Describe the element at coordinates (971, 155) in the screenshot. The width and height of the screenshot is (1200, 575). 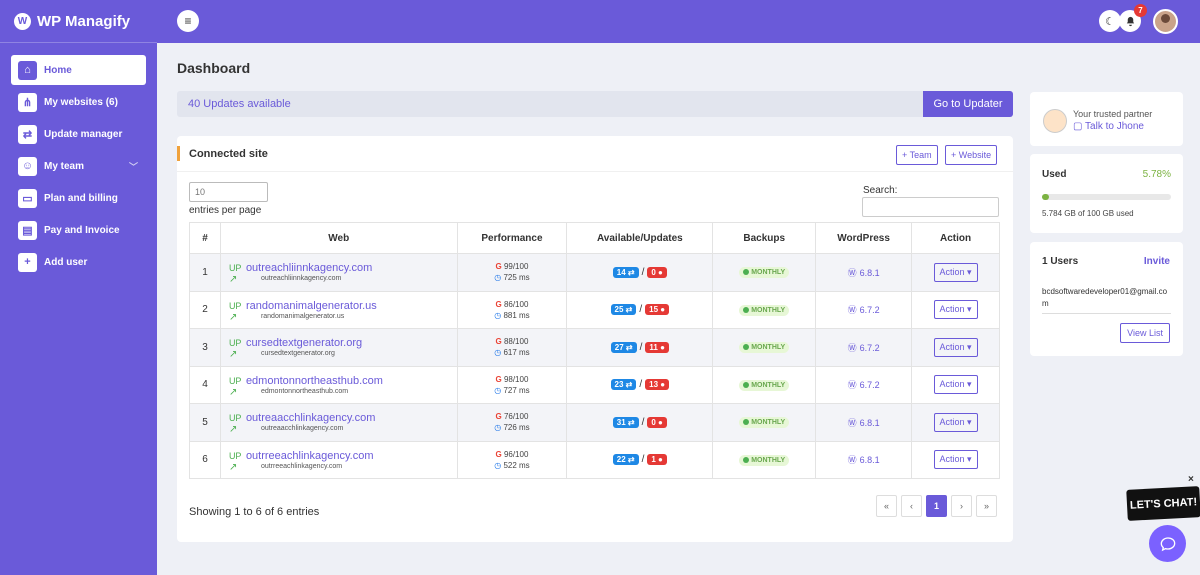
I see `add-website-button: + Website` at that location.